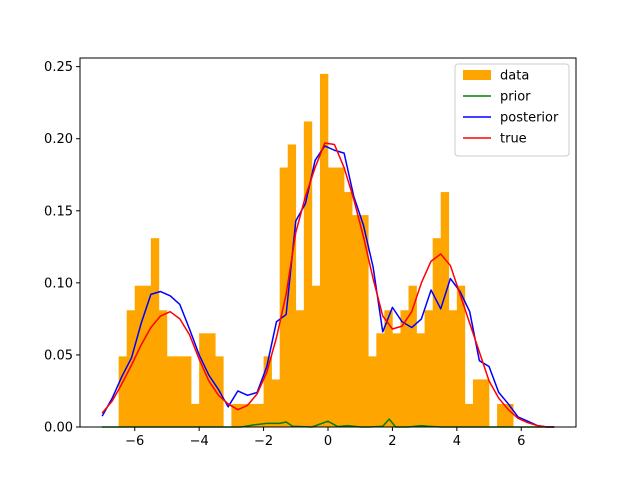  Describe the element at coordinates (58, 139) in the screenshot. I see `y-tick-label: 0.20` at that location.